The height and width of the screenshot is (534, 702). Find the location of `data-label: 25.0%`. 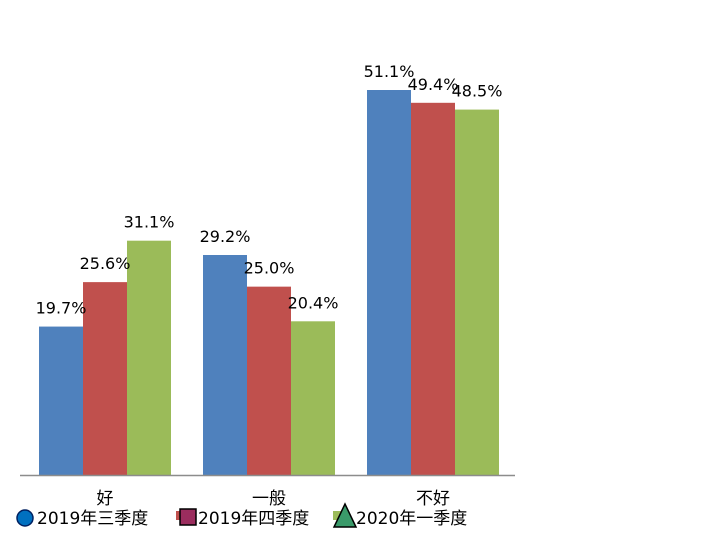

data-label: 25.0% is located at coordinates (269, 268).